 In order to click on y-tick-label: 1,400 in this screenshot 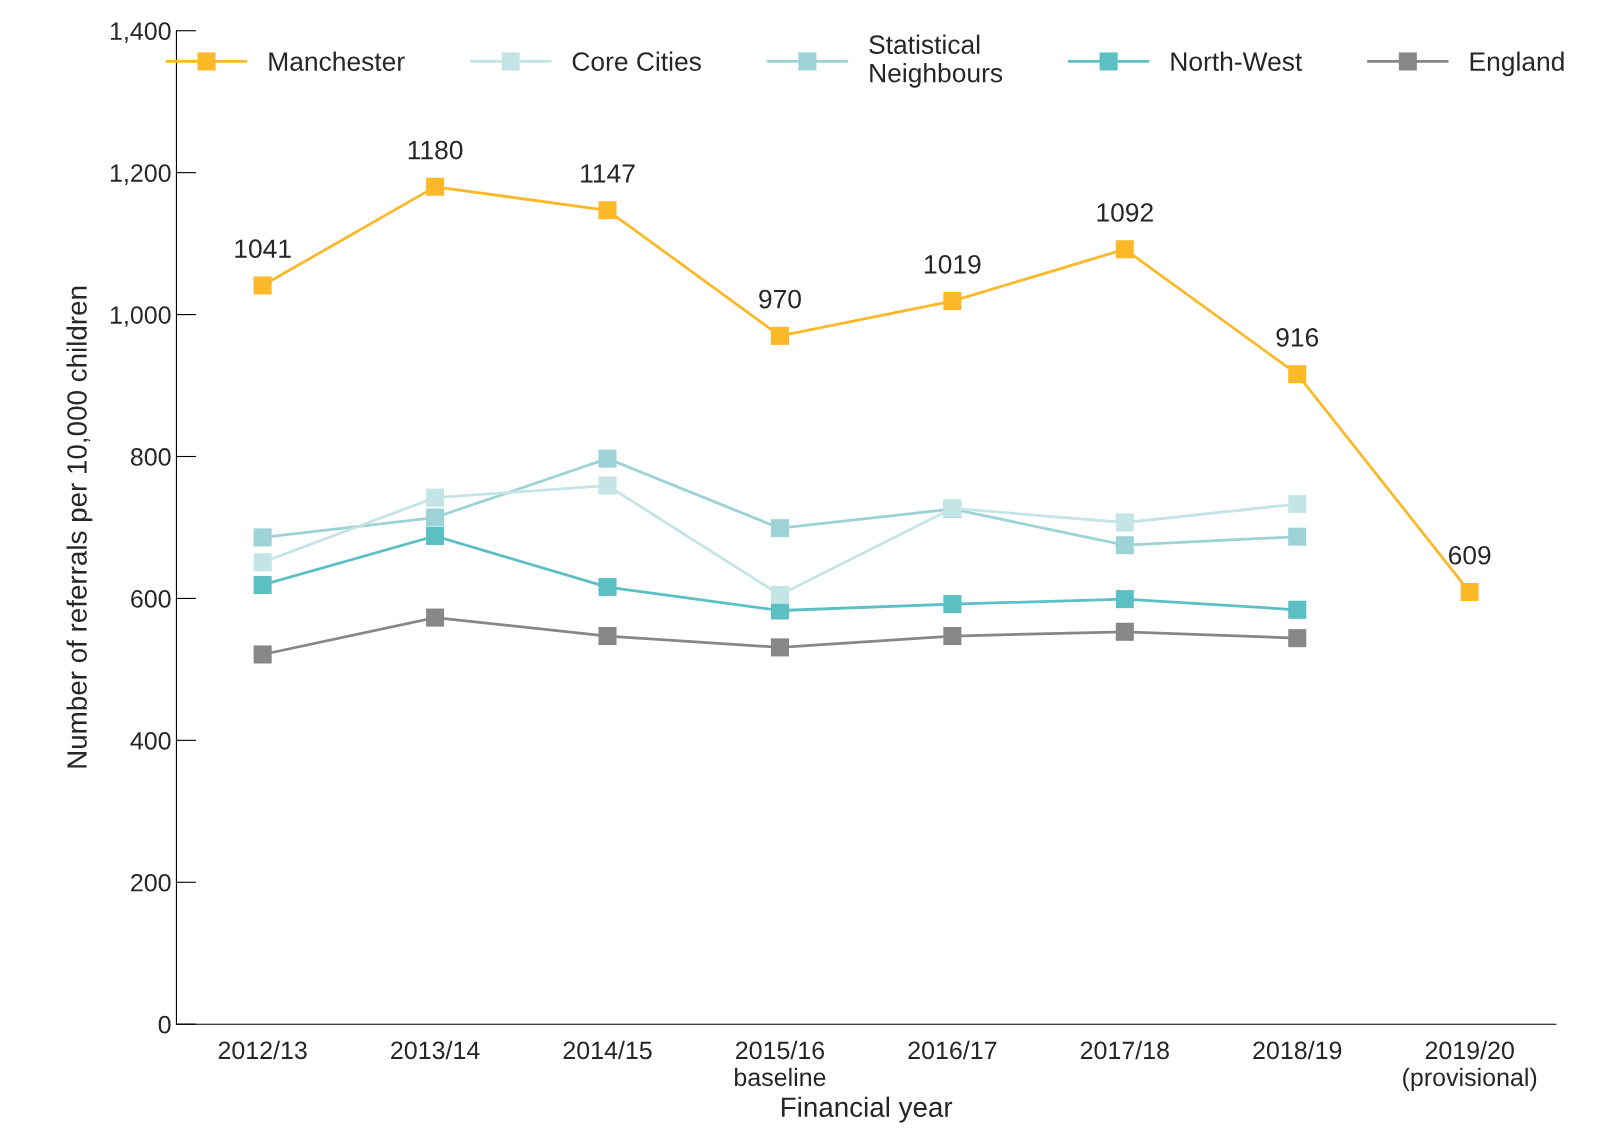, I will do `click(140, 32)`.